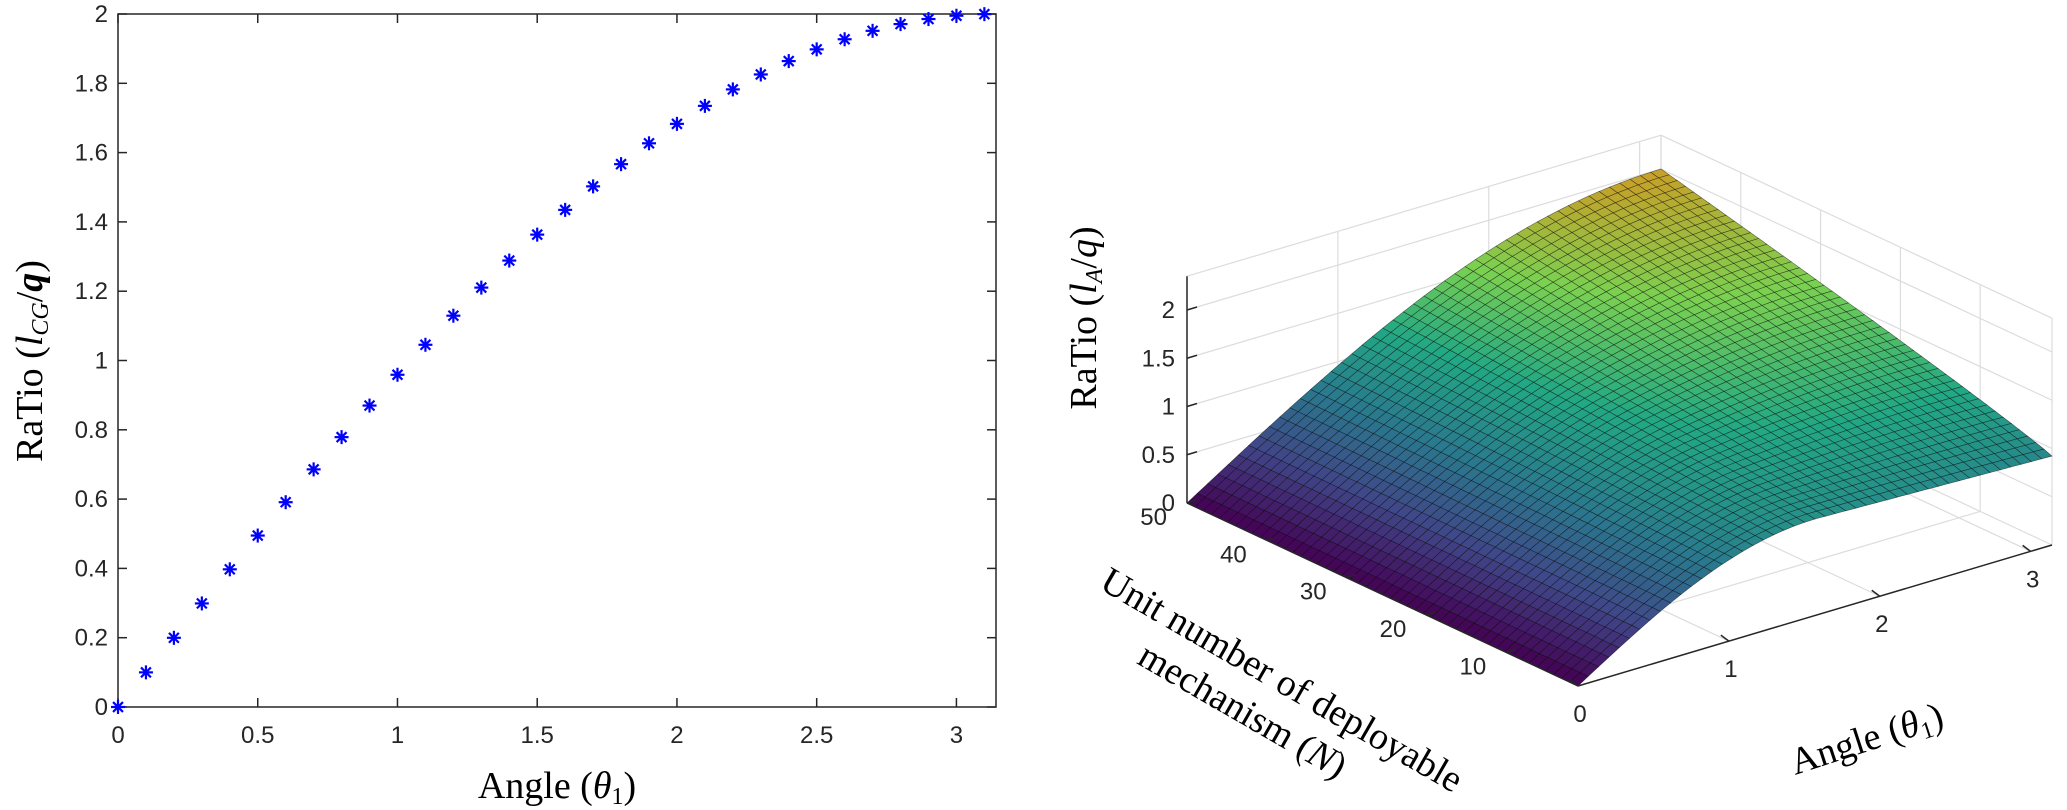 The width and height of the screenshot is (2067, 810). I want to click on y-tick-label: 2, so click(101, 14).